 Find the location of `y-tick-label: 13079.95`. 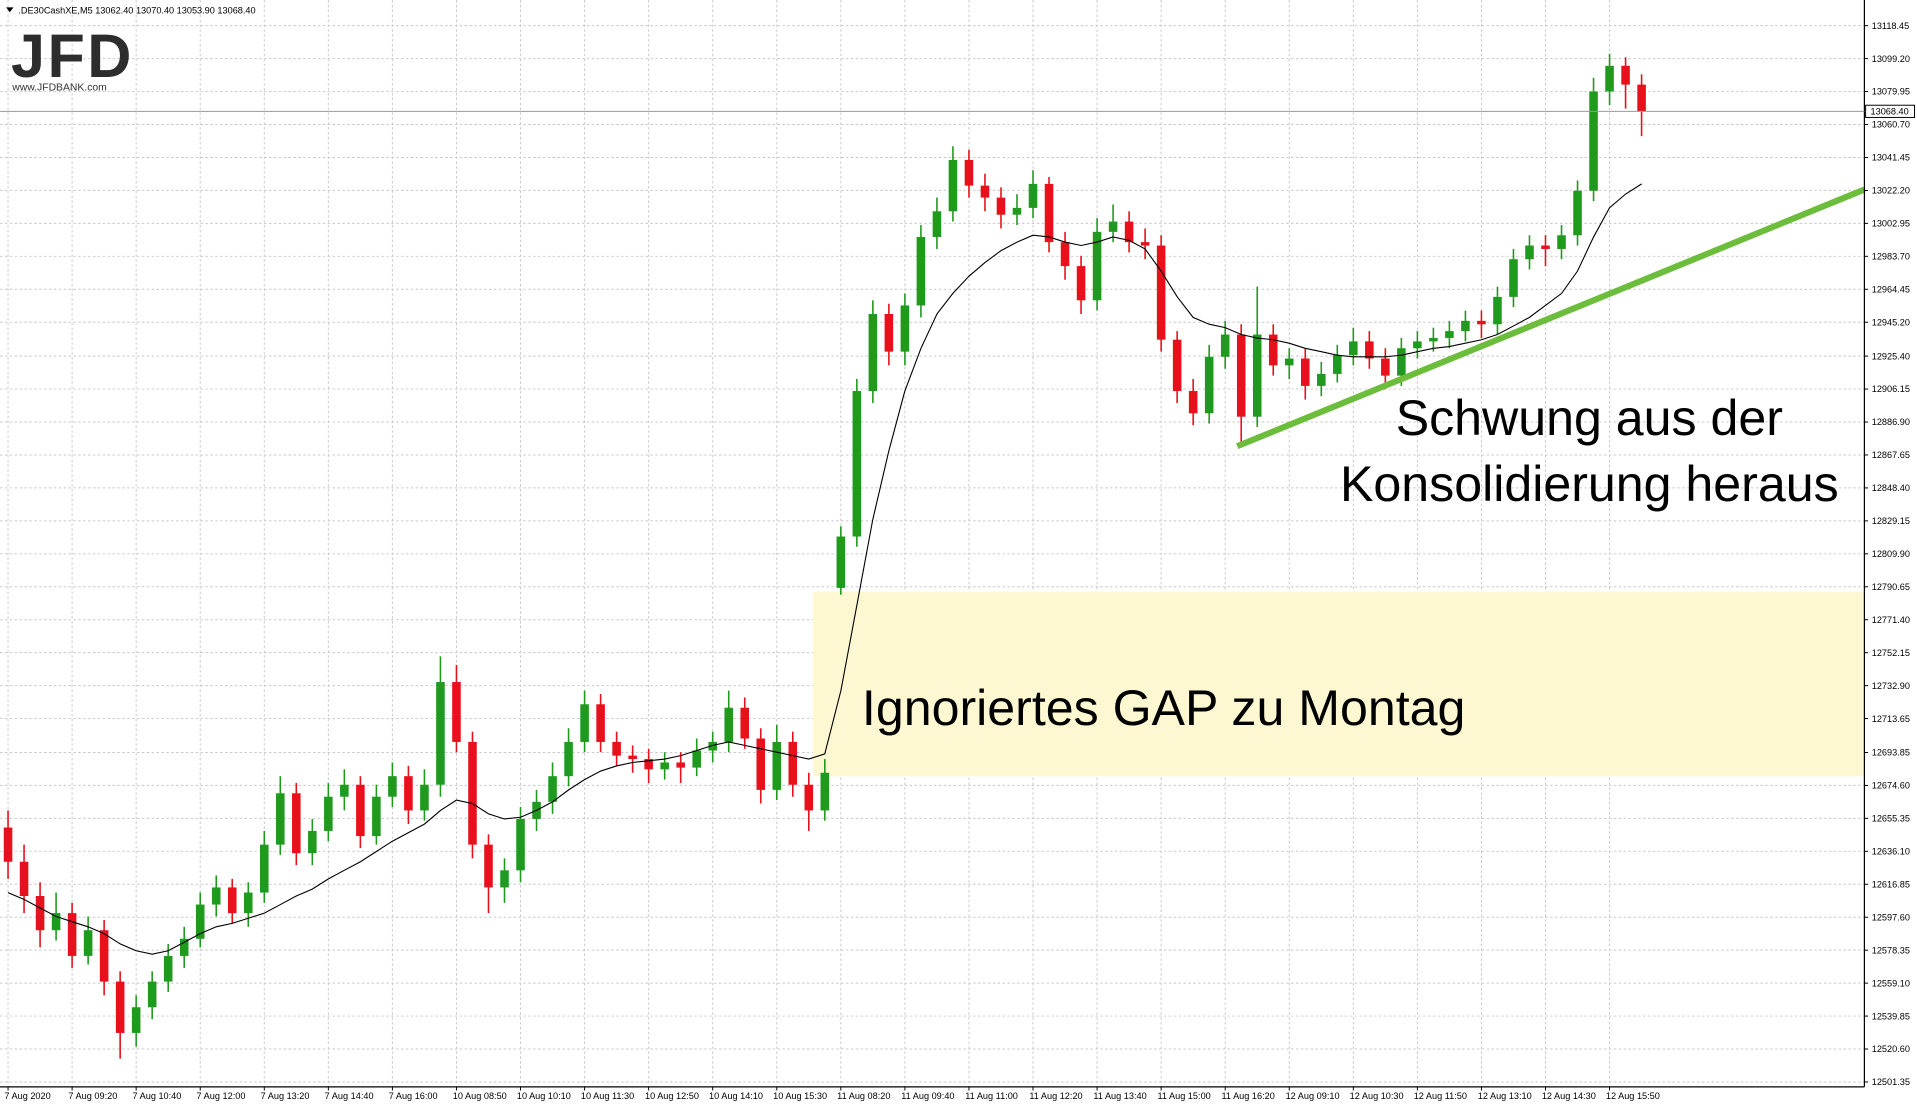

y-tick-label: 13079.95 is located at coordinates (1891, 92).